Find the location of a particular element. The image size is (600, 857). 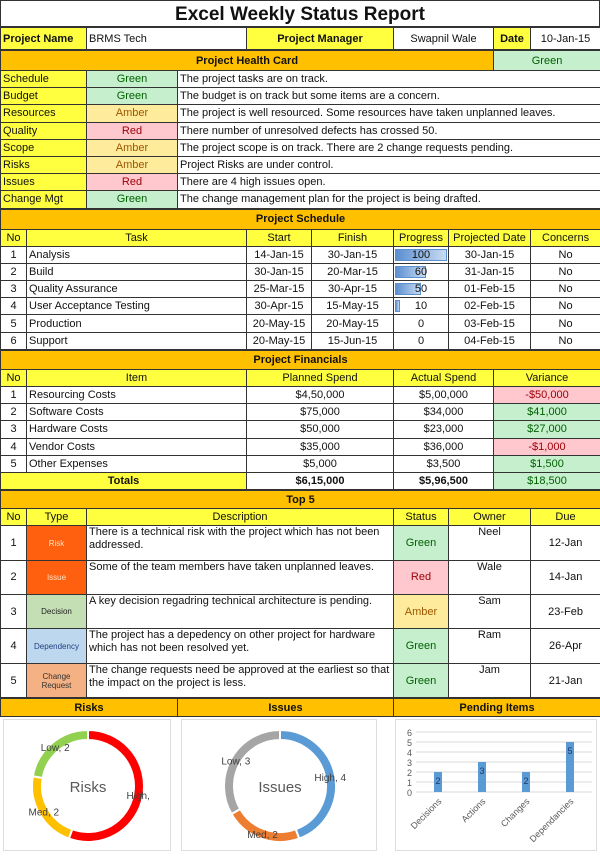

financial-row: 5 Other Expenses $5,000 $3,500 $1,500 is located at coordinates (300, 463).